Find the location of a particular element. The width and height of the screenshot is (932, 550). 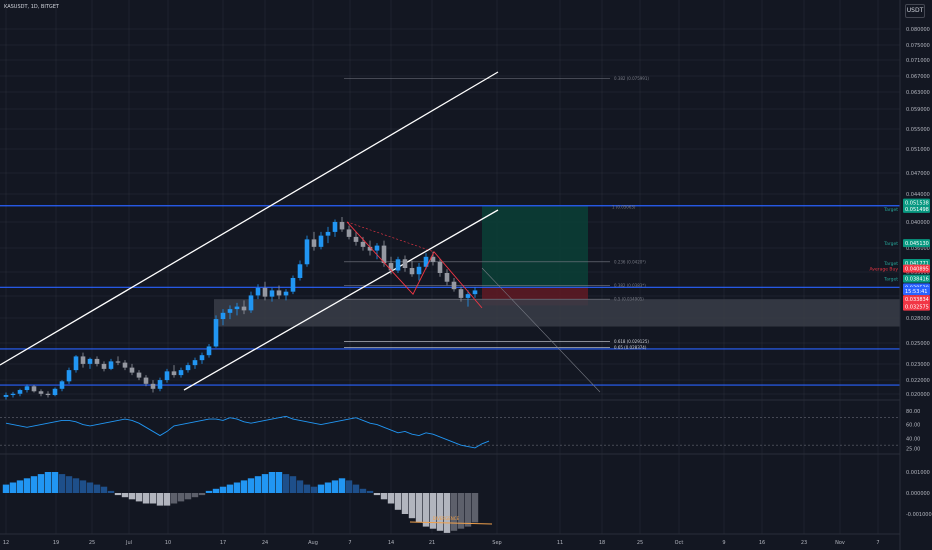

y-tick-label: 0.055000 is located at coordinates (918, 130).